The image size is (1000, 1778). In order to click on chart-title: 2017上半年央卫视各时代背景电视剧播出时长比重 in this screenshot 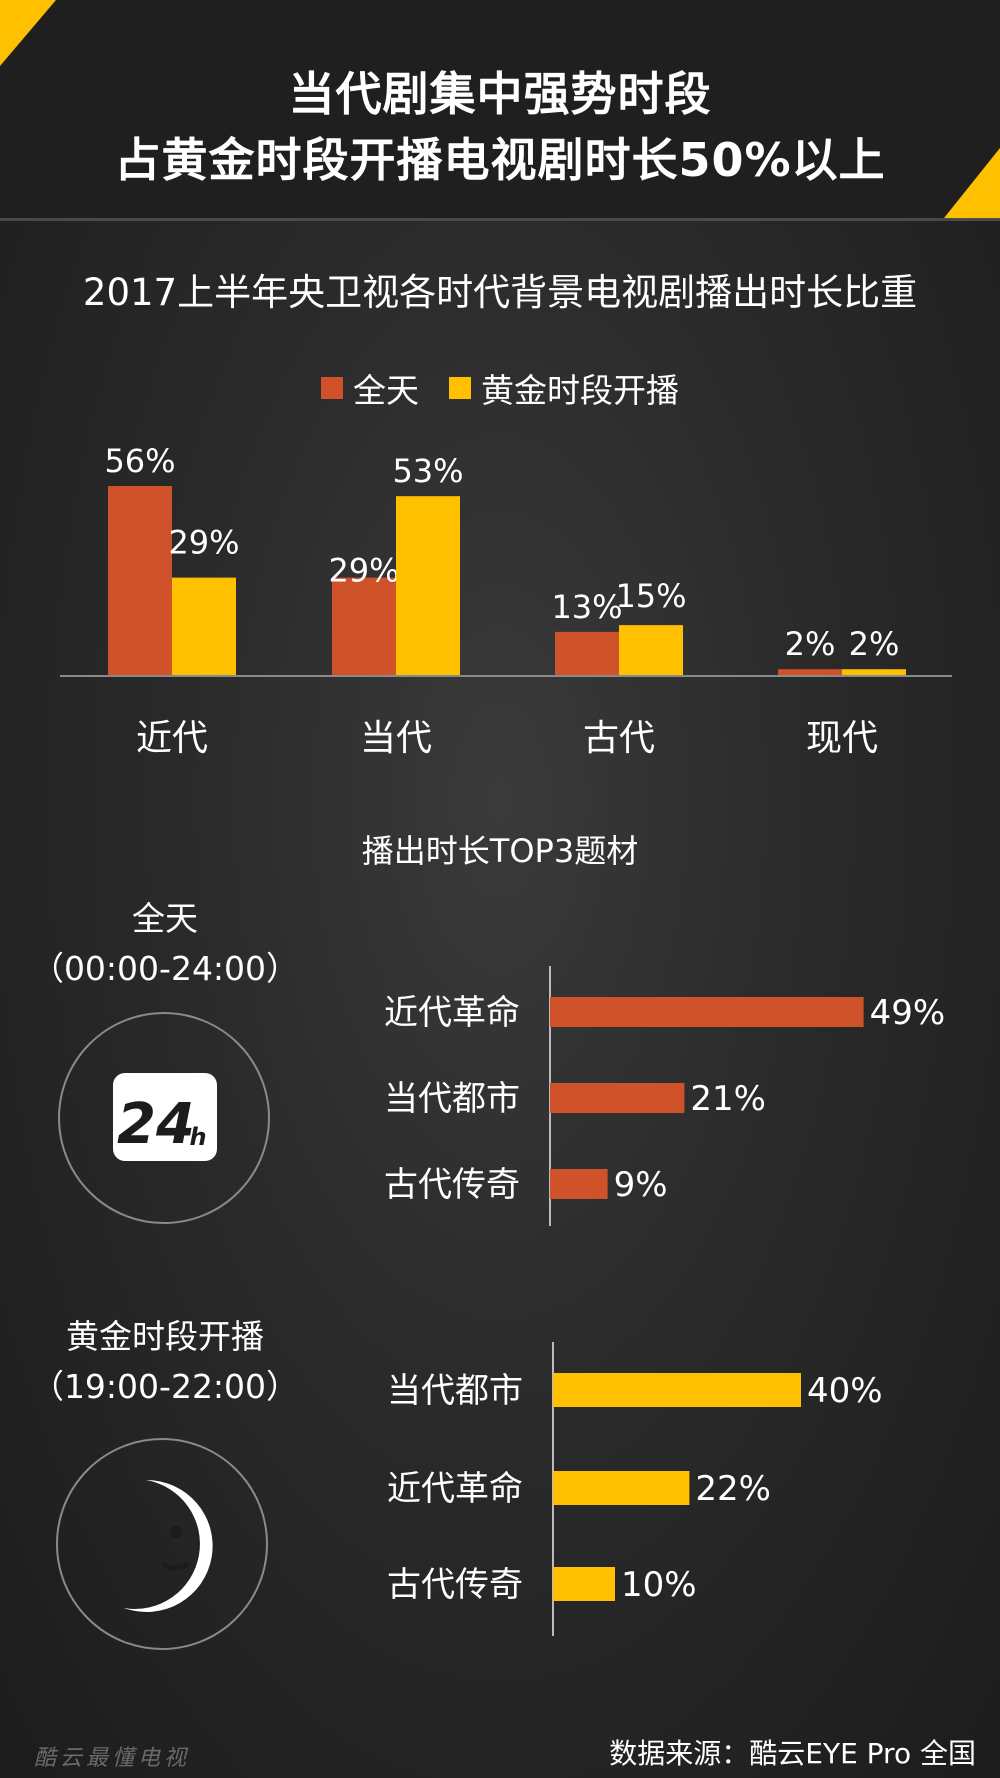, I will do `click(500, 292)`.